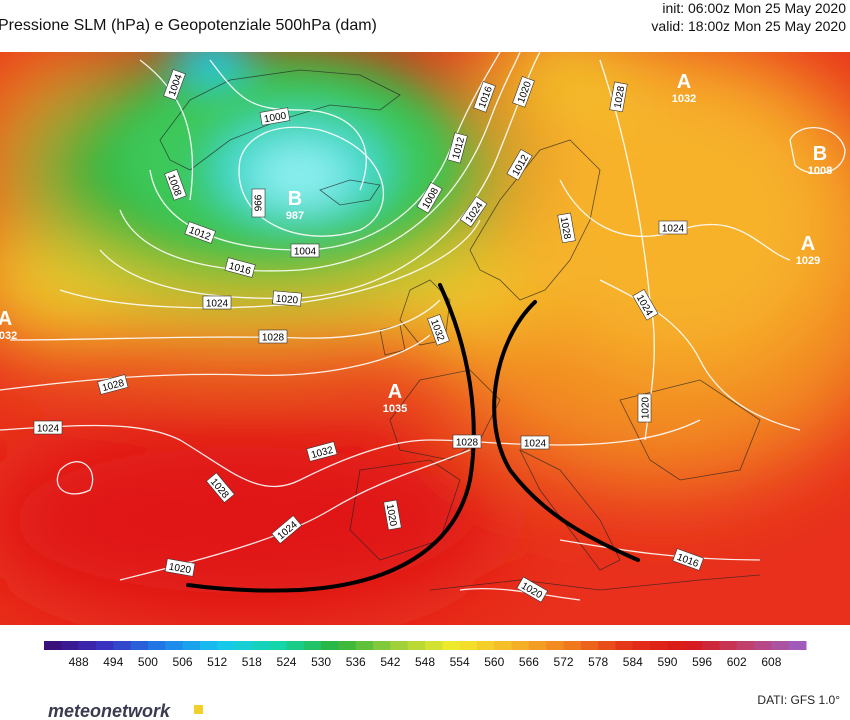  Describe the element at coordinates (460, 662) in the screenshot. I see `colorbar-tick-label: 554` at that location.